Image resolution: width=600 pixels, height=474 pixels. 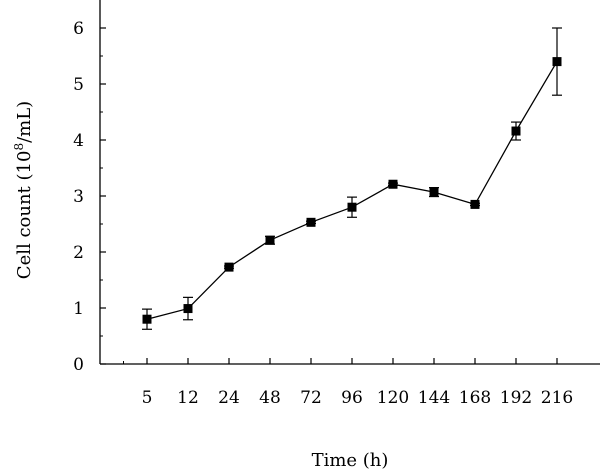 What do you see at coordinates (350, 460) in the screenshot?
I see `x-axis-title: Time (h)` at bounding box center [350, 460].